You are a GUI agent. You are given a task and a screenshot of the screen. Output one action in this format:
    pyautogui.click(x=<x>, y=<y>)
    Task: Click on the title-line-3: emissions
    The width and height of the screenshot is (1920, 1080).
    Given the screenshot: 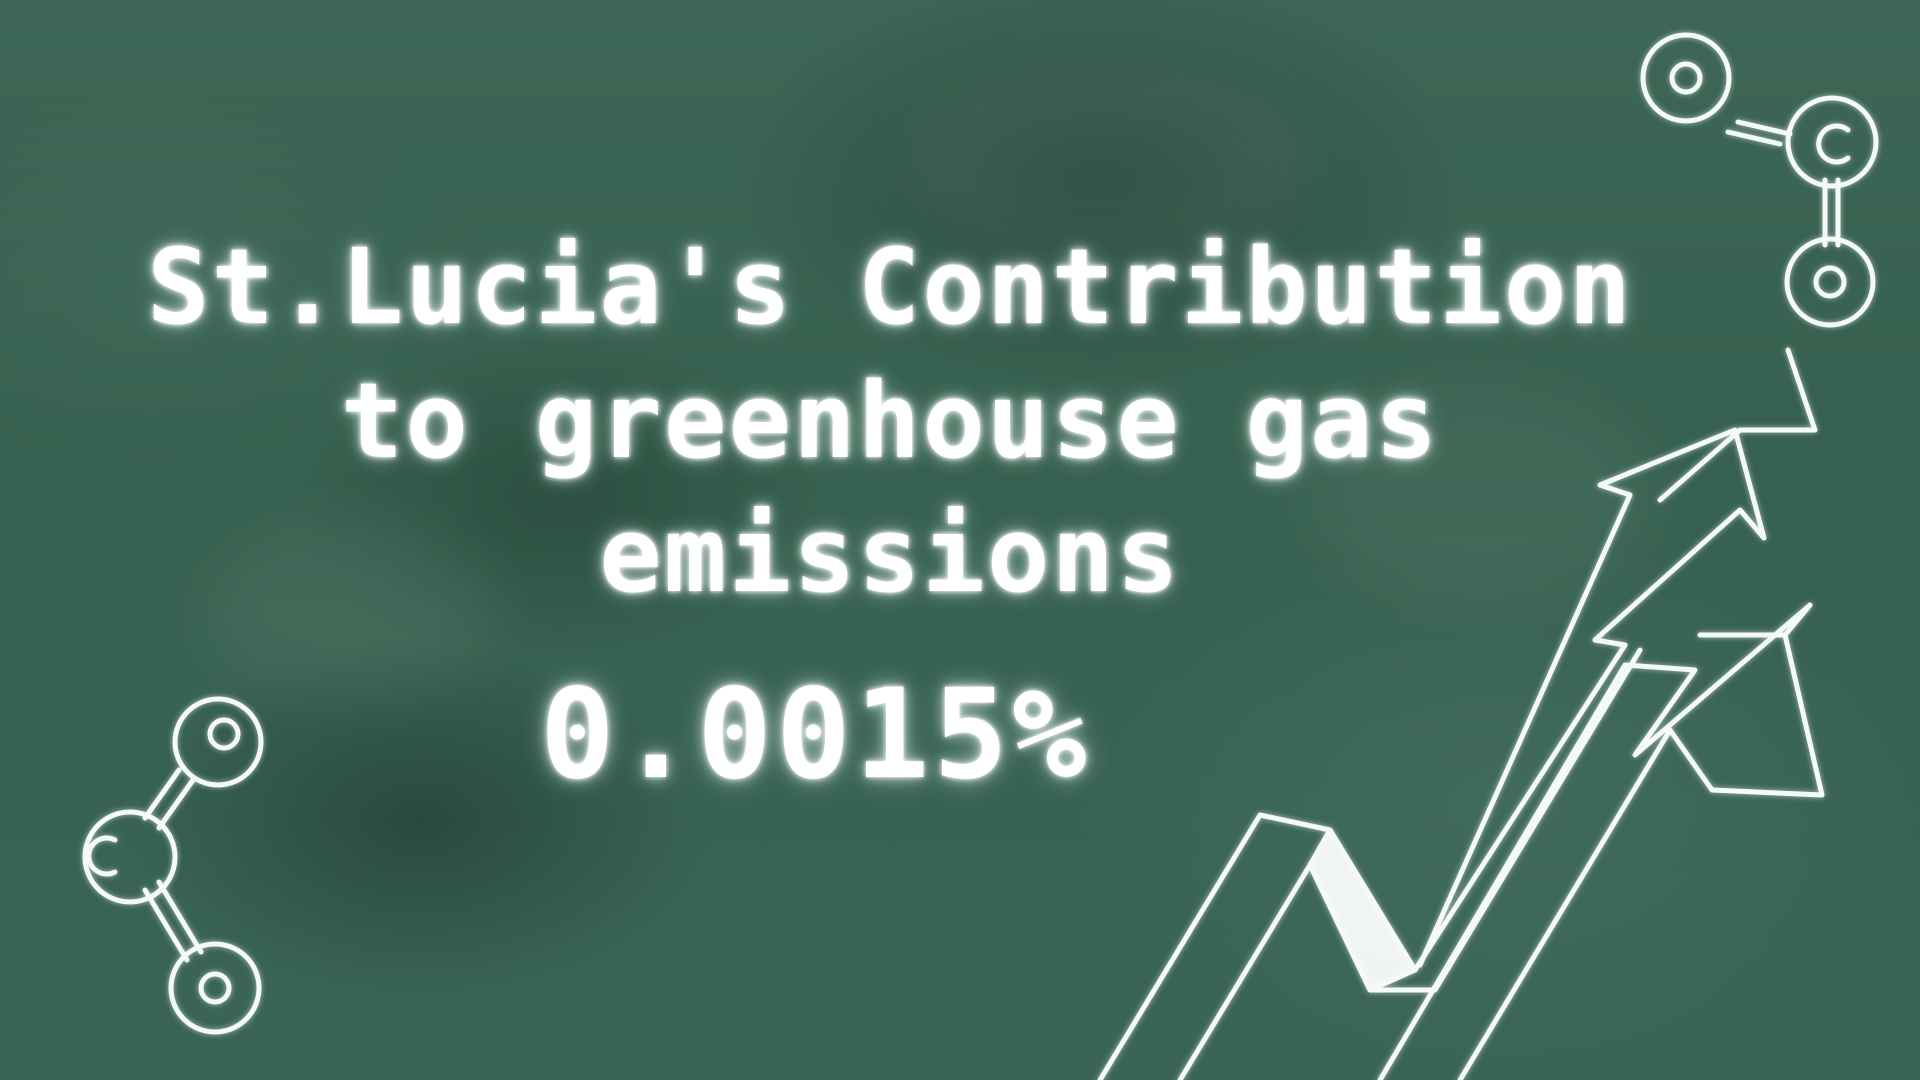 What is the action you would take?
    pyautogui.click(x=890, y=555)
    